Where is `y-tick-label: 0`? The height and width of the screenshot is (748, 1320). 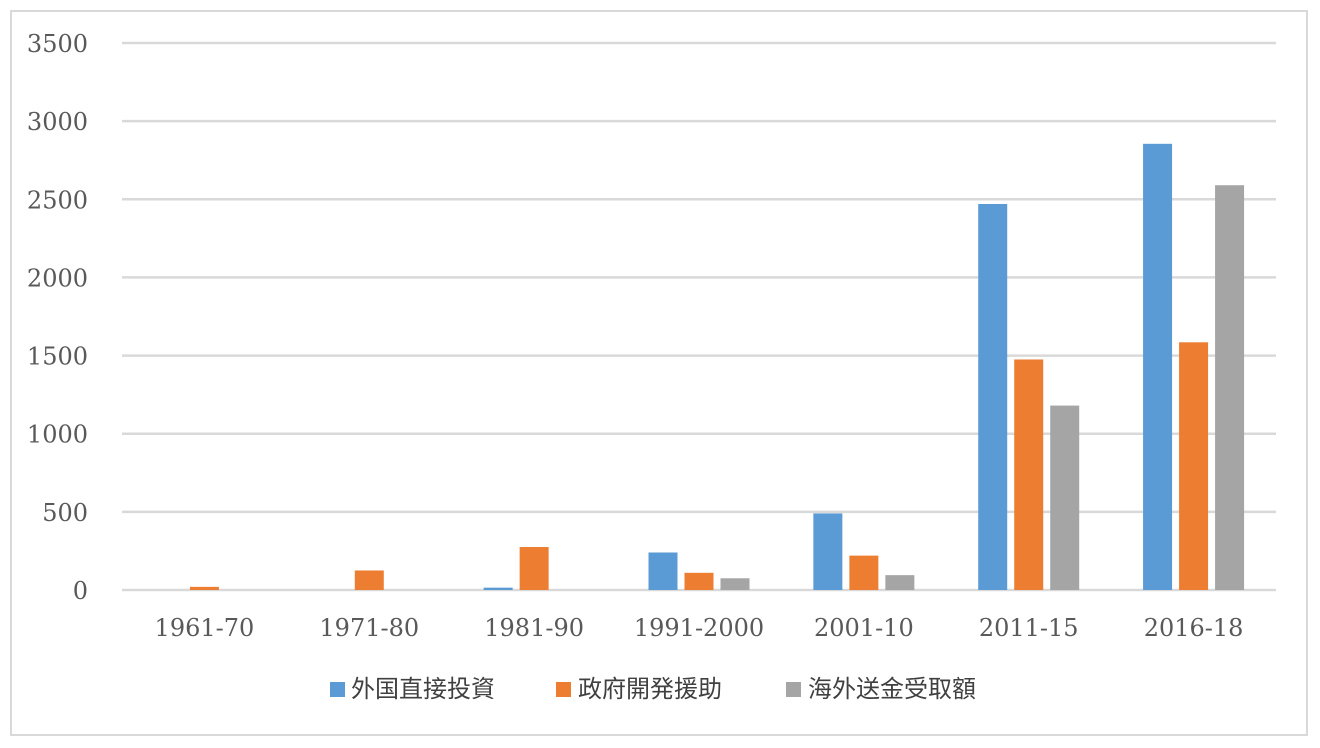 y-tick-label: 0 is located at coordinates (80, 591).